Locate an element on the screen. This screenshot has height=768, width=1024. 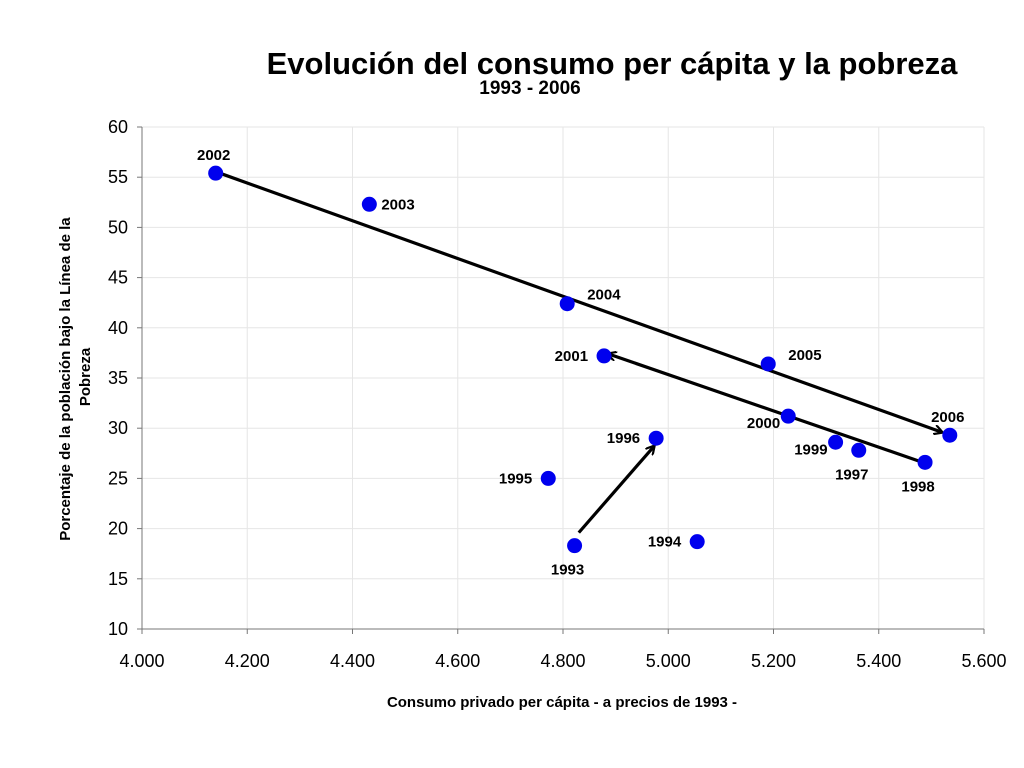
point-label-1998: 1998 is located at coordinates (917, 486).